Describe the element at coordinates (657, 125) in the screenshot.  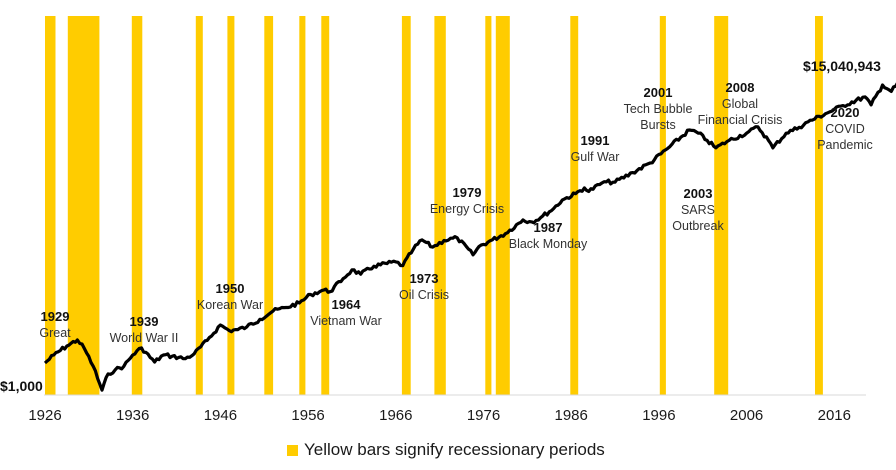
I see `annotation-label: Bursts` at that location.